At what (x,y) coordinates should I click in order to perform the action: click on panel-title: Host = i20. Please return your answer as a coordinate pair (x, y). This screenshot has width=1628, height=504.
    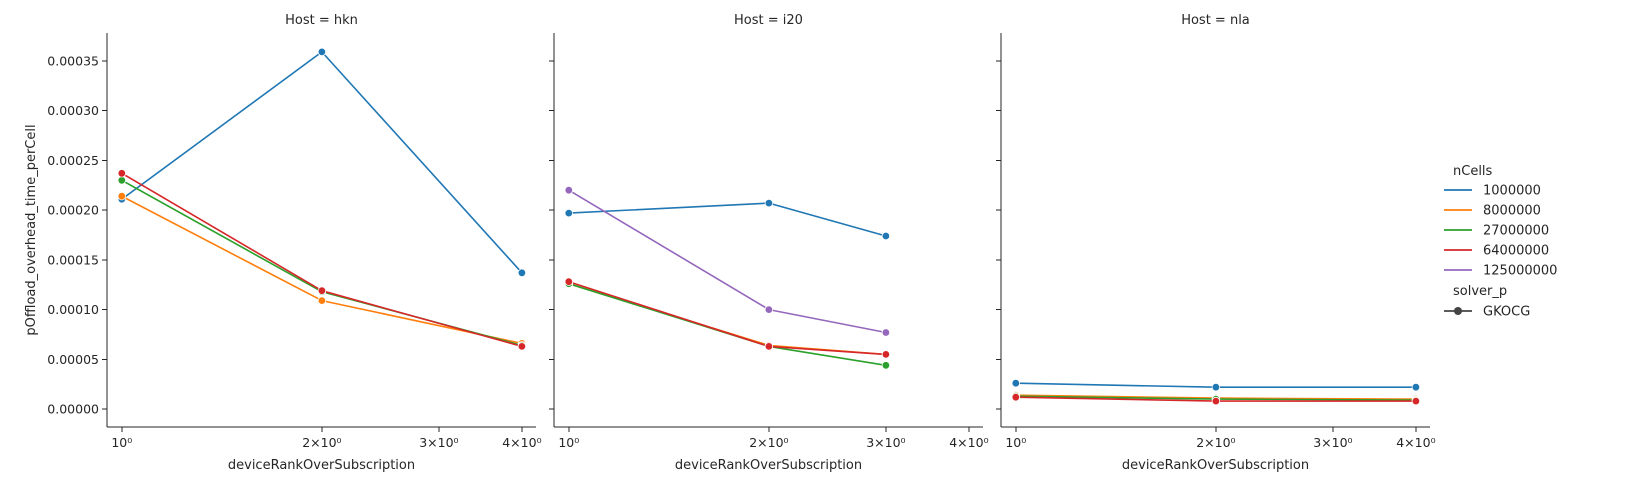
    Looking at the image, I should click on (768, 20).